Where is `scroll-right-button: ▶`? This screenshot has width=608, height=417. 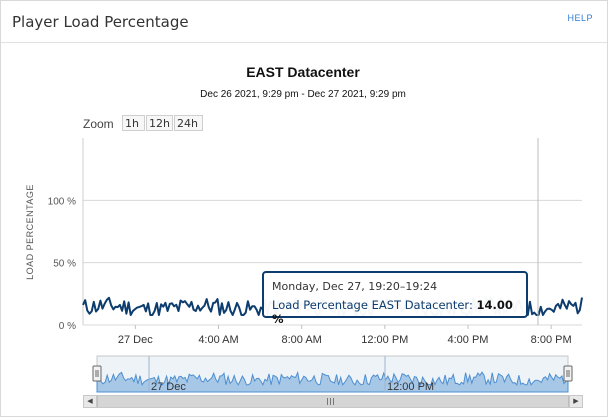
scroll-right-button: ▶ is located at coordinates (575, 401).